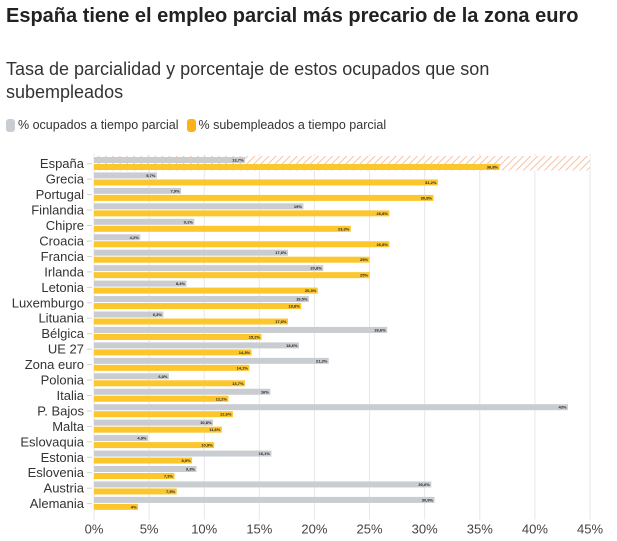 This screenshot has height=541, width=617. Describe the element at coordinates (226, 414) in the screenshot. I see `data-label: 12,6%` at that location.